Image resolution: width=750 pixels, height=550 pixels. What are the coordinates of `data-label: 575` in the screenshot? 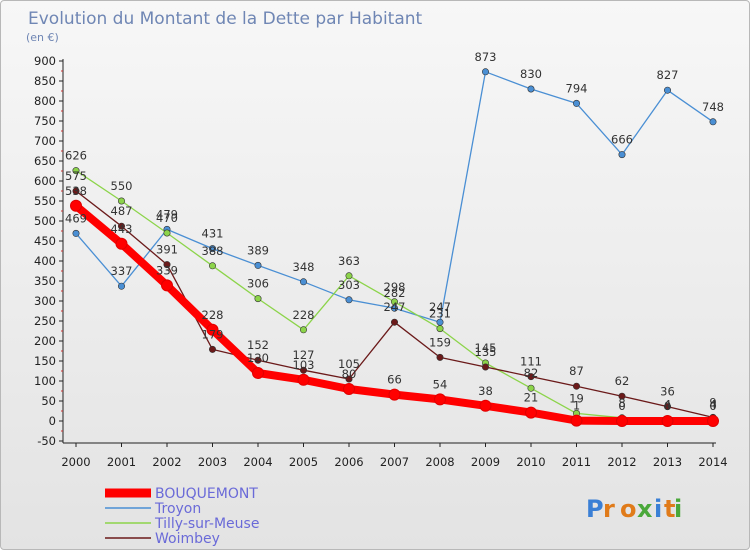 It's located at (76, 176).